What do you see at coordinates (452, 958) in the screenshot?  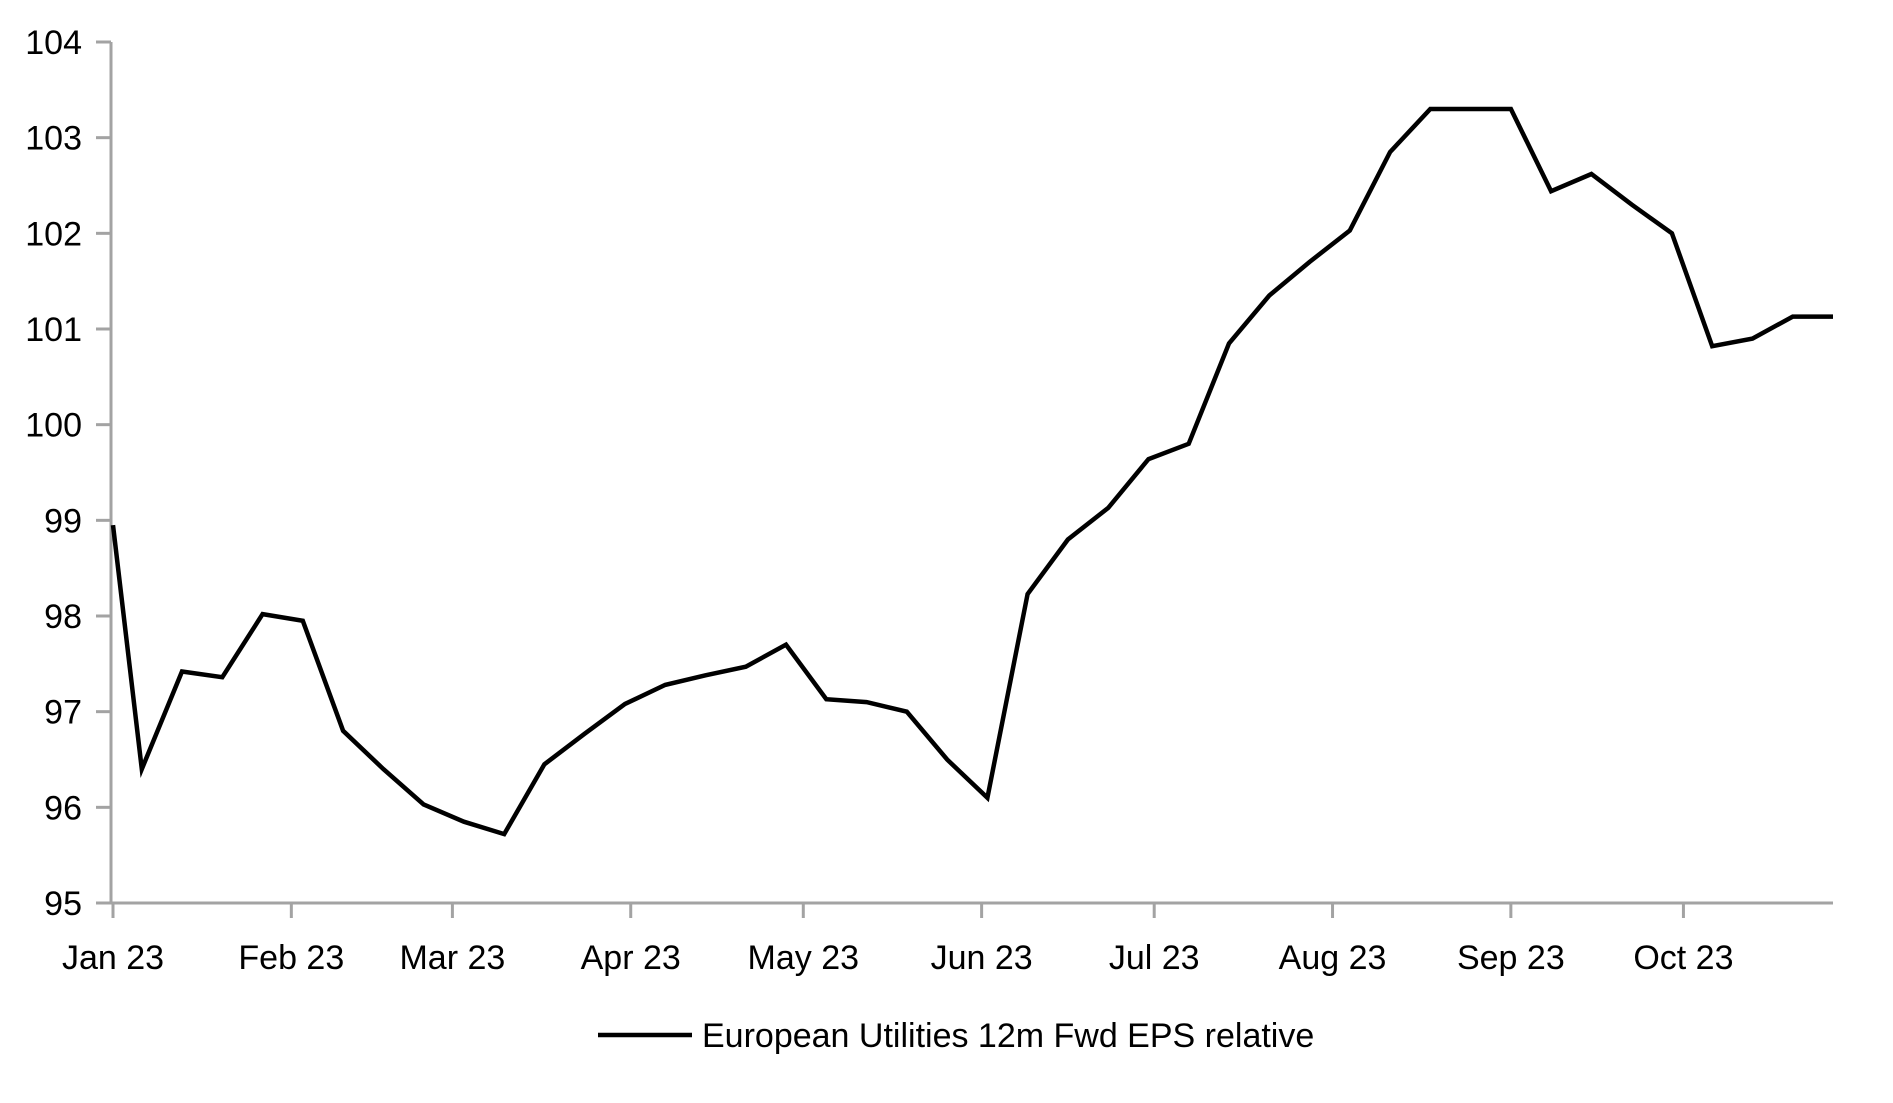 I see `x-tick-label: Mar 23` at bounding box center [452, 958].